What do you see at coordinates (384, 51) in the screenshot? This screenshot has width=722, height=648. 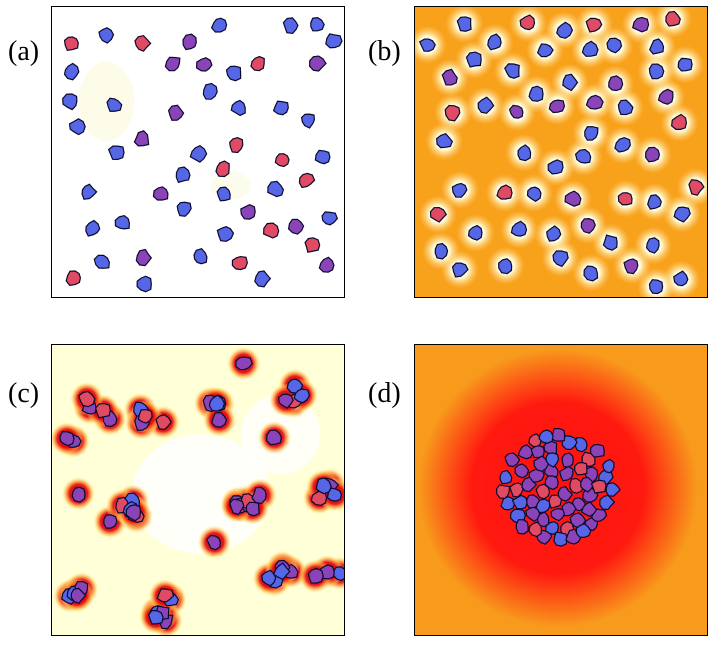 I see `panel-b-label: (b)` at bounding box center [384, 51].